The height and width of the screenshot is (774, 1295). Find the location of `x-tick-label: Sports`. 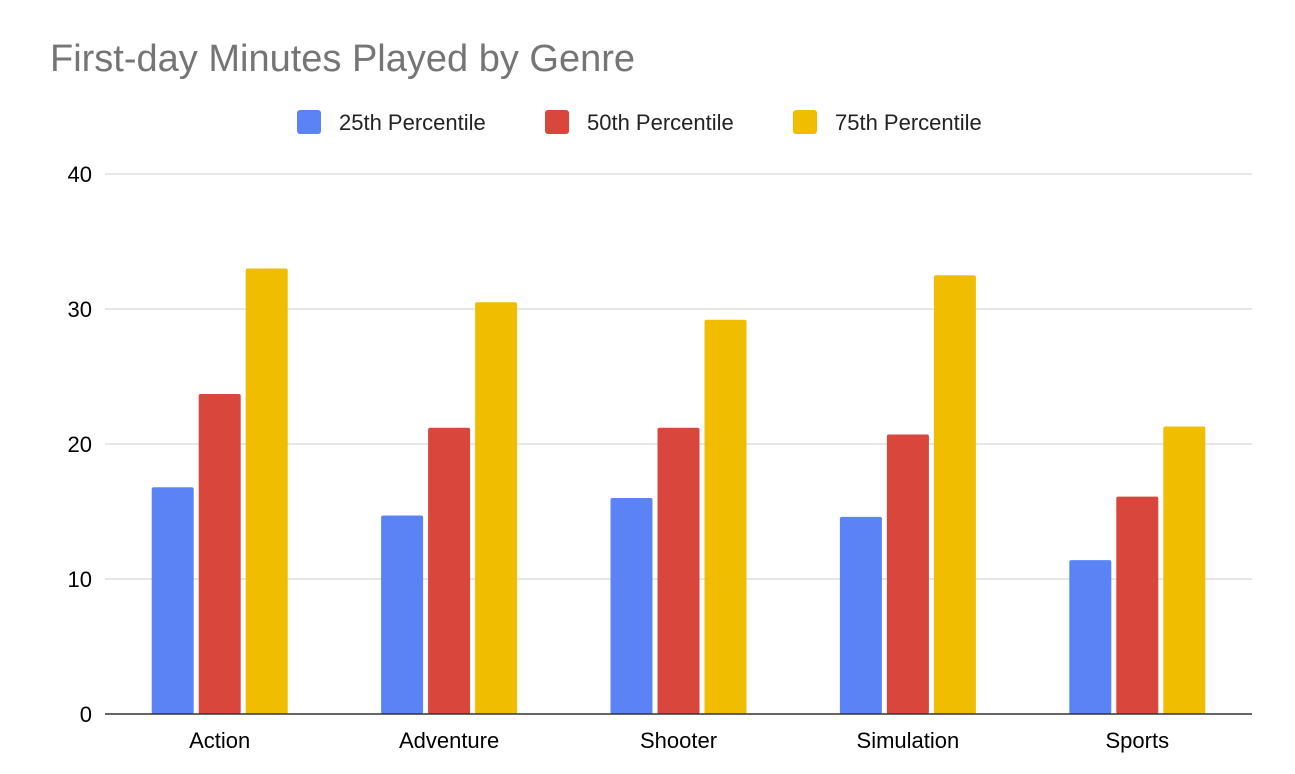

x-tick-label: Sports is located at coordinates (1138, 740).